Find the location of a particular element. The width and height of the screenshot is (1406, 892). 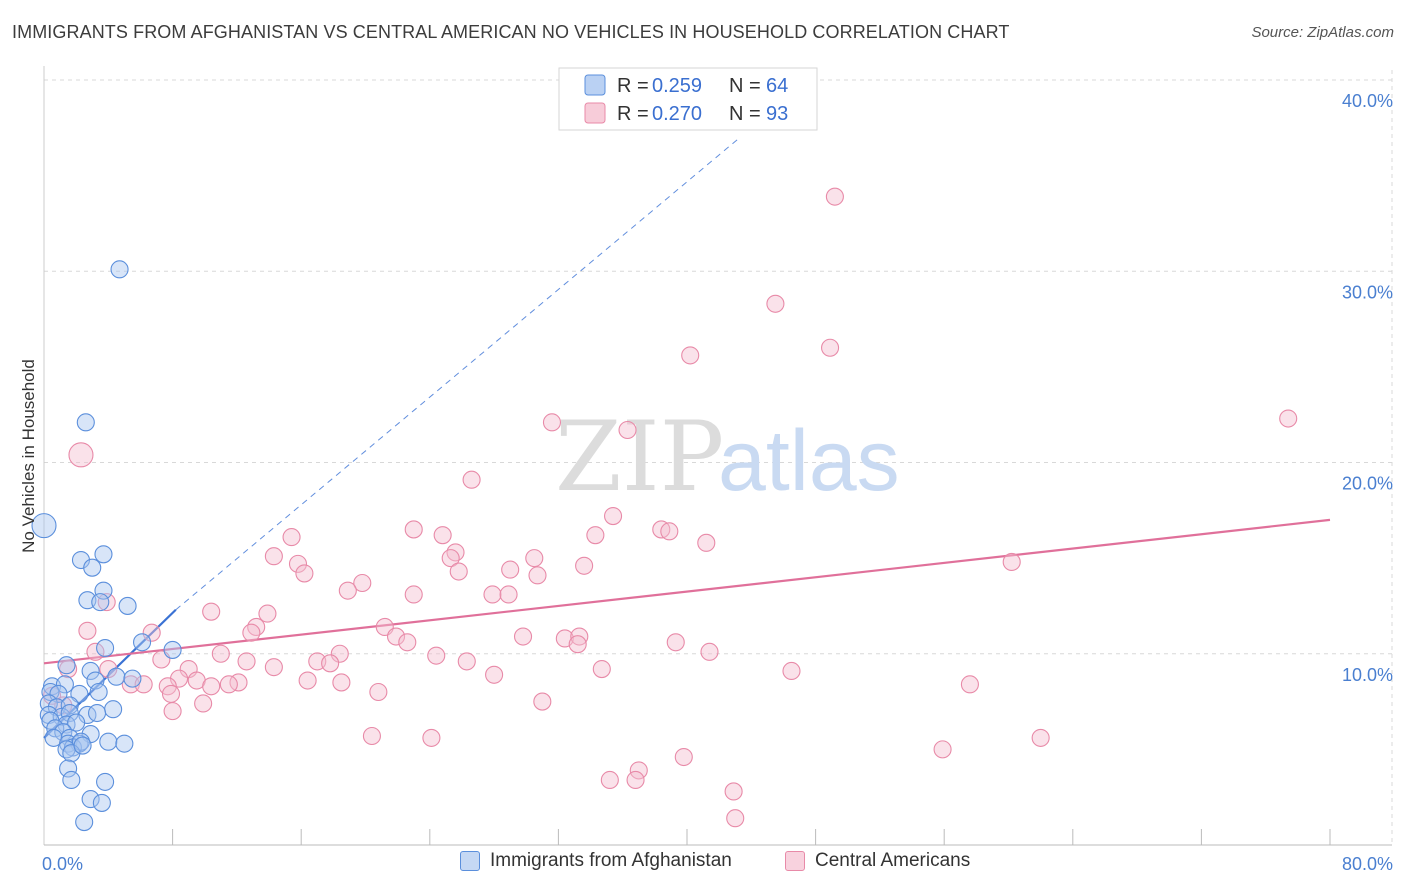

y-tick-label: 30.0% is located at coordinates (1367, 292).